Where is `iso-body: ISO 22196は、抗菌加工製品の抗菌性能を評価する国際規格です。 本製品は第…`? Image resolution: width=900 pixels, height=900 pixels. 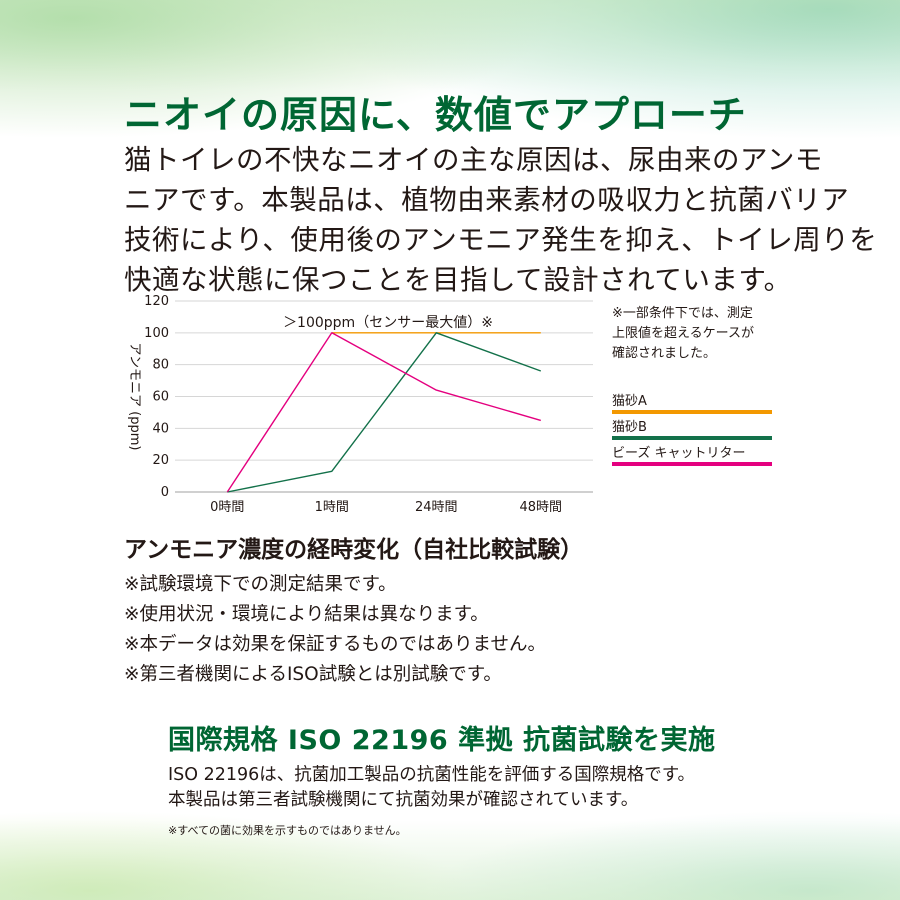 iso-body: ISO 22196は、抗菌加工製品の抗菌性能を評価する国際規格です。 本製品は第… is located at coordinates (431, 788).